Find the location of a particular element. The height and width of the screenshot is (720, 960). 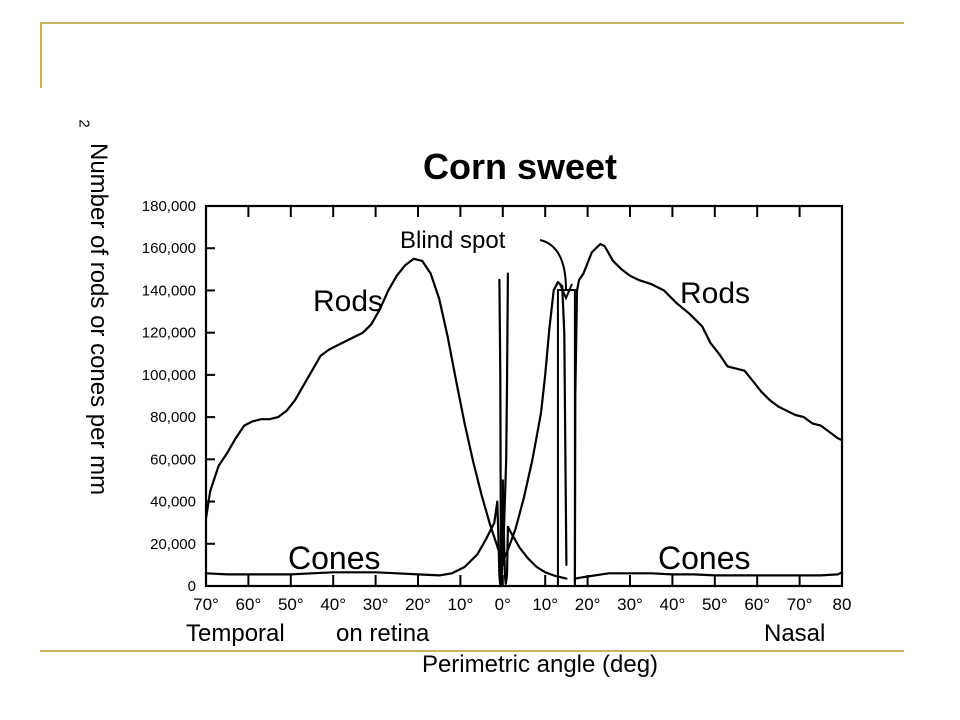

chart-title: Corn sweet is located at coordinates (520, 166).